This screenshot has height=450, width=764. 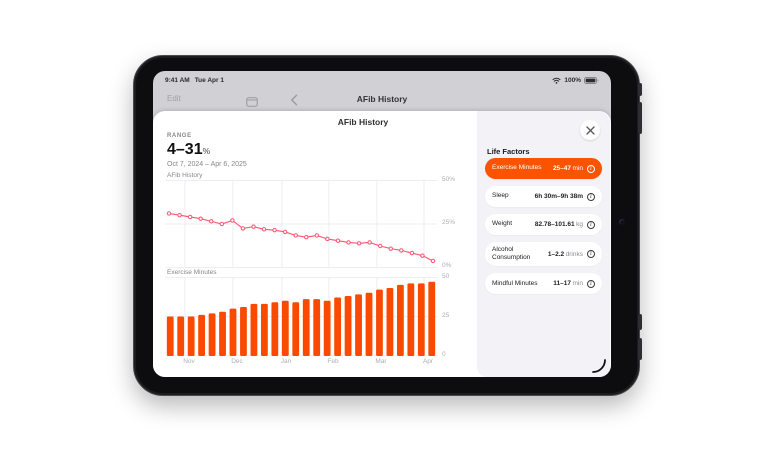 I want to click on line-chart-ytick: 50%, so click(x=449, y=179).